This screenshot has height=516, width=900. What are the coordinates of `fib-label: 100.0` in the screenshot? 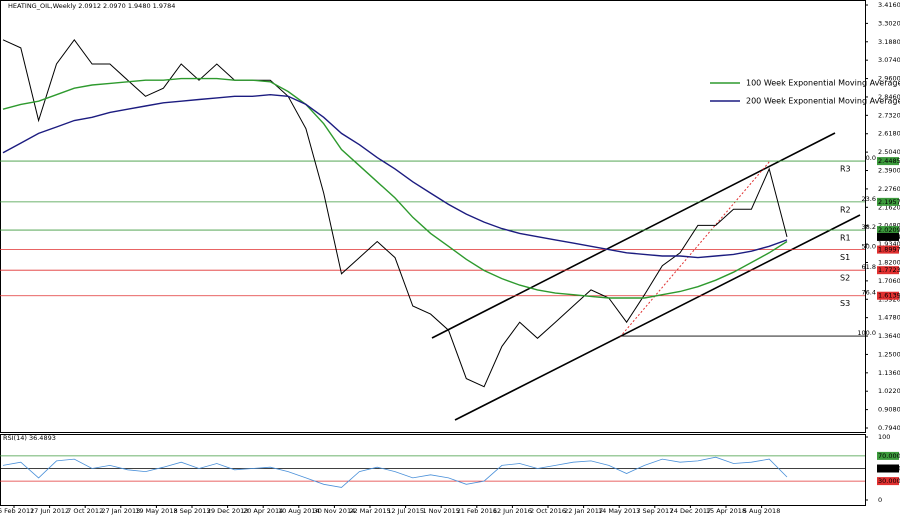 It's located at (866, 333).